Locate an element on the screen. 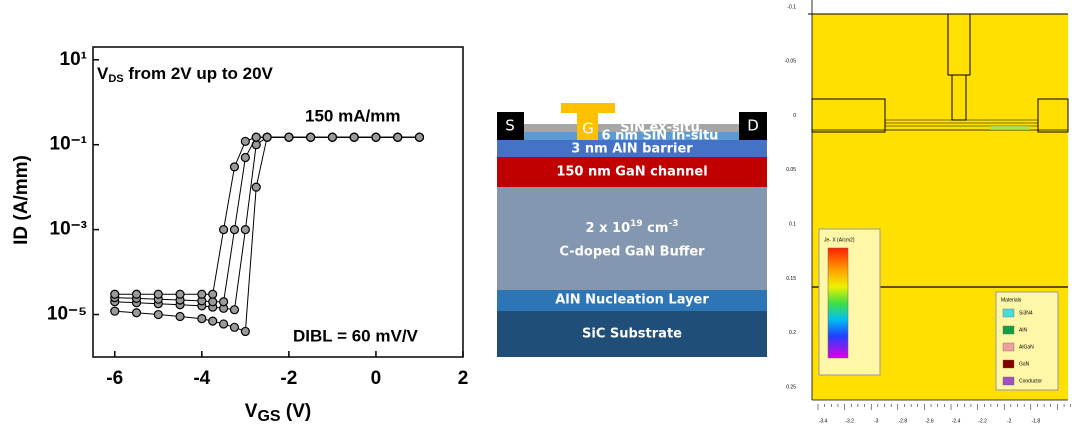 This screenshot has height=432, width=1072. x-axis-label: VGS (V) is located at coordinates (278, 413).